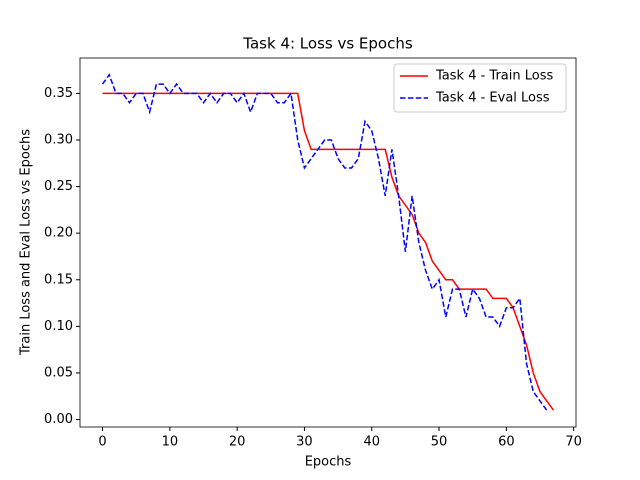 This screenshot has width=640, height=480. I want to click on y-axis-label: Train Loss and Eval Loss vs Epochs, so click(26, 242).